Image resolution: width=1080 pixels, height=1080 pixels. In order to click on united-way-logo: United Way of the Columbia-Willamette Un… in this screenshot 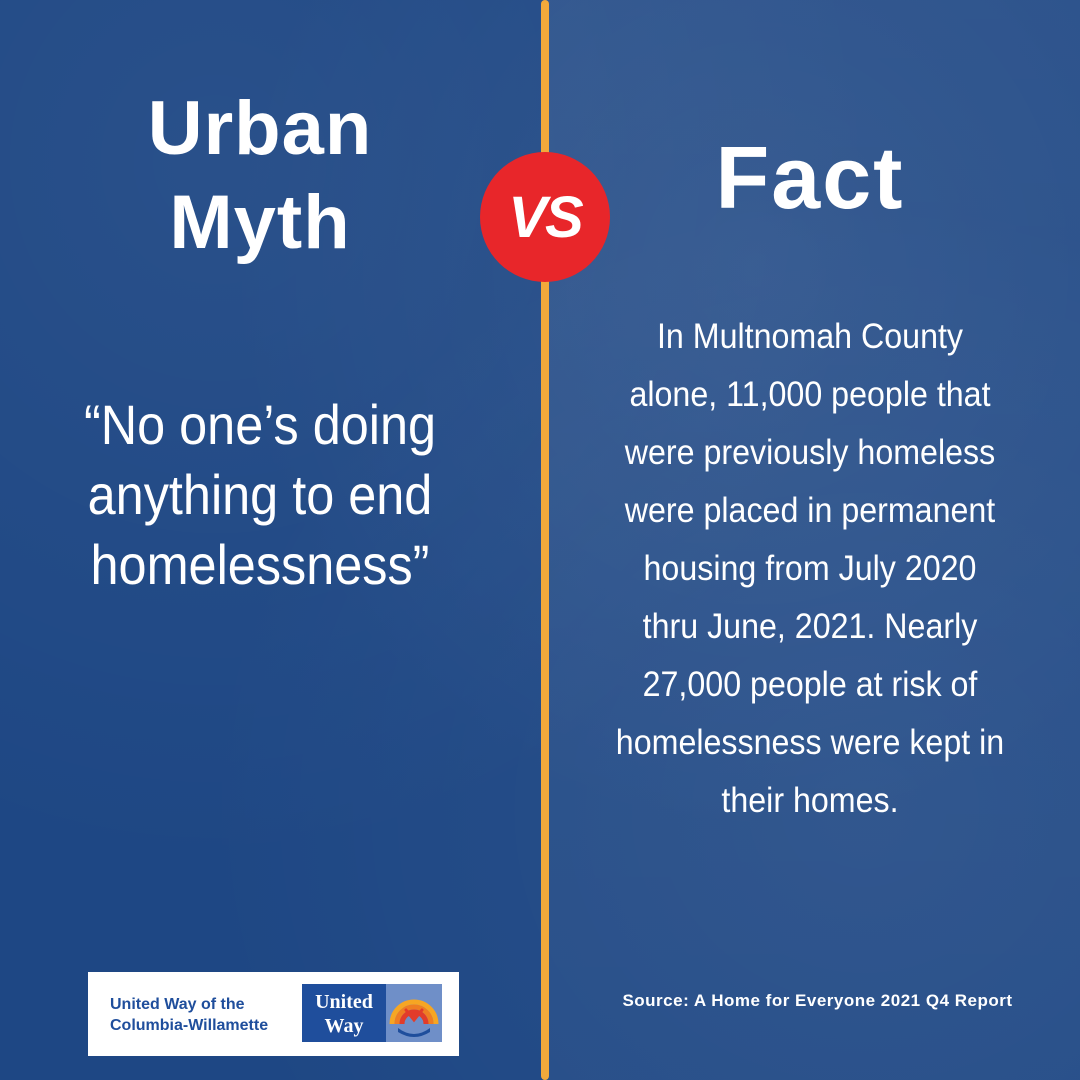, I will do `click(273, 1014)`.